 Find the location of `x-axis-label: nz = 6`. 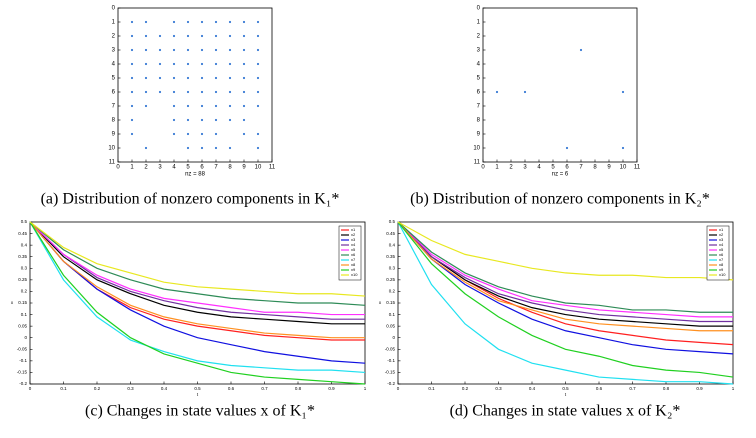

x-axis-label: nz = 6 is located at coordinates (560, 175).